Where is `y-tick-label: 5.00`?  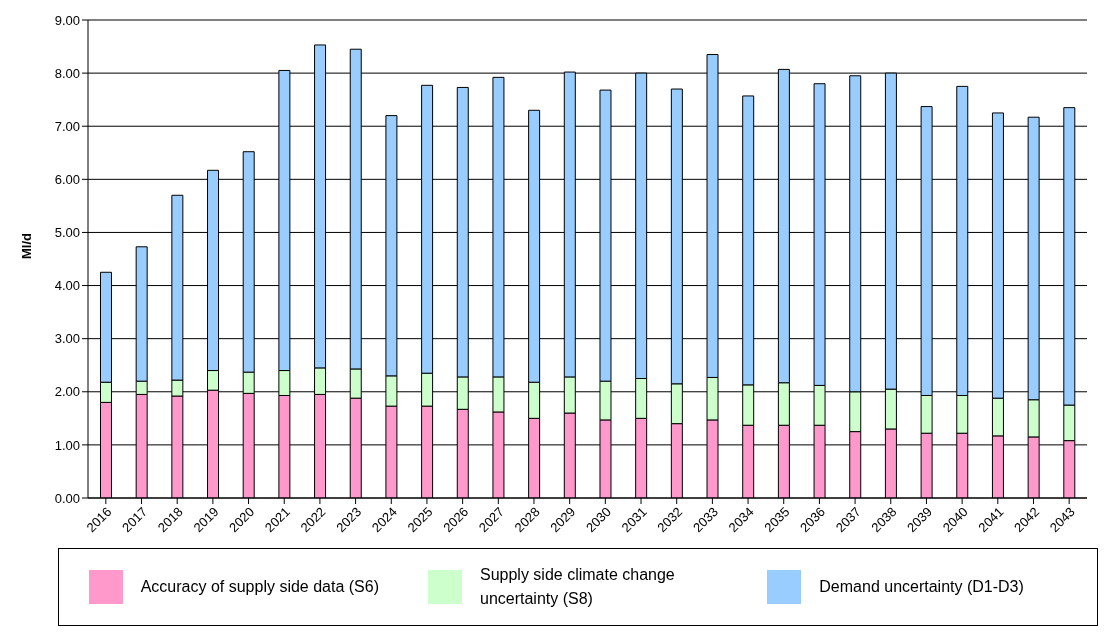
y-tick-label: 5.00 is located at coordinates (67, 233).